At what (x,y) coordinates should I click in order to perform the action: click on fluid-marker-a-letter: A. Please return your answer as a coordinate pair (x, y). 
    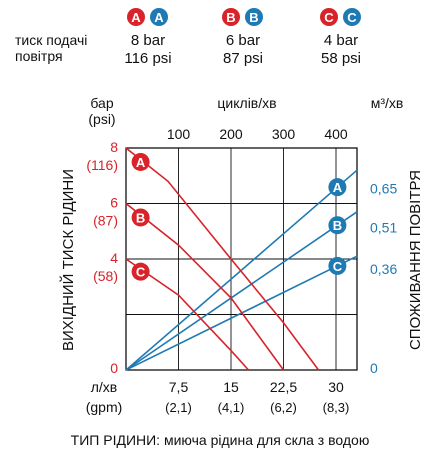
    Looking at the image, I should click on (141, 162).